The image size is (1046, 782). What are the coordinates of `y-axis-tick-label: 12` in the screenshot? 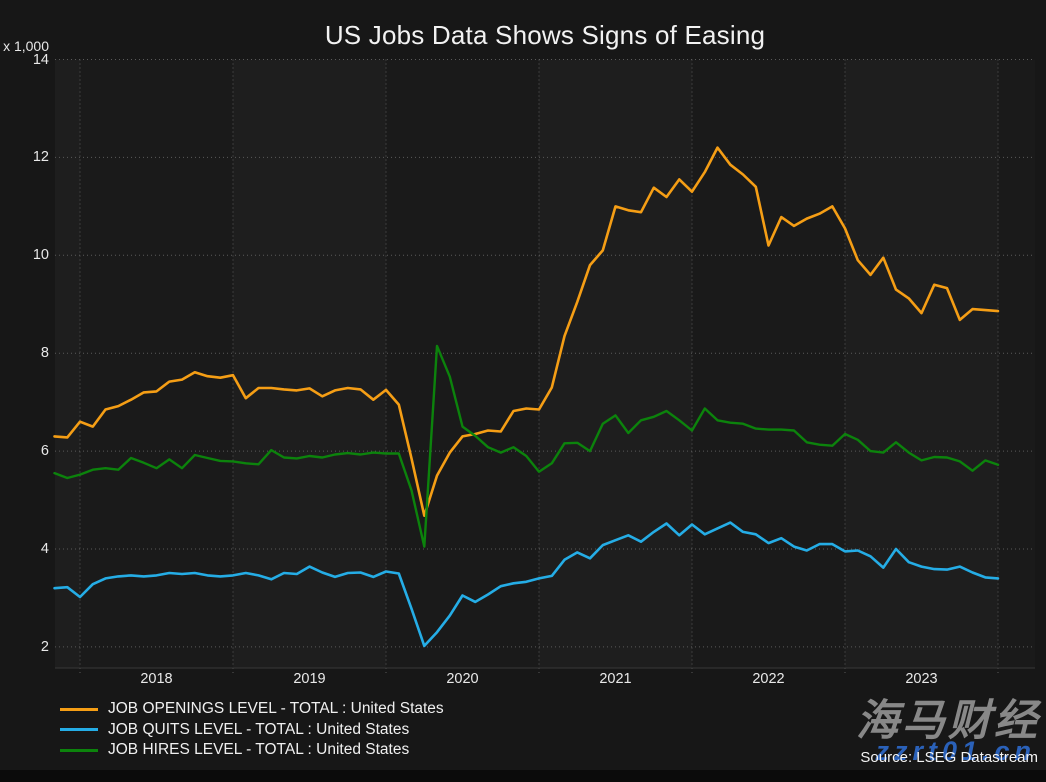 It's located at (40, 157).